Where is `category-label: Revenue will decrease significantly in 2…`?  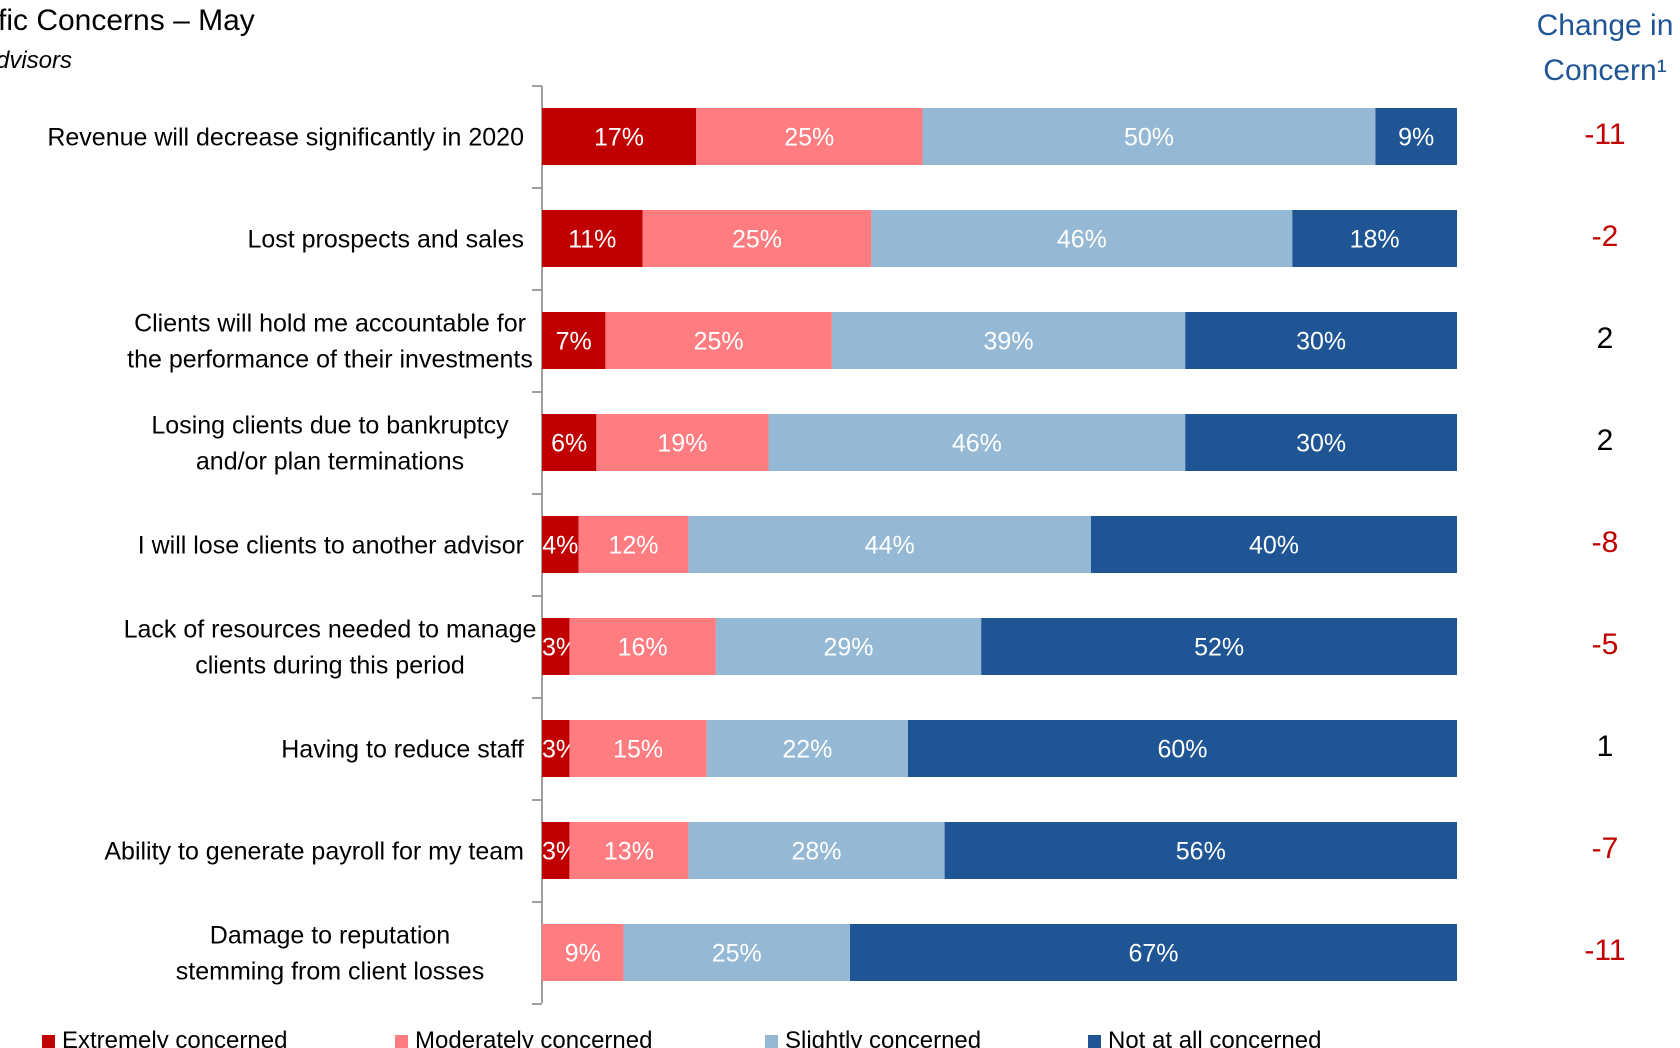 category-label: Revenue will decrease significantly in 2… is located at coordinates (285, 138).